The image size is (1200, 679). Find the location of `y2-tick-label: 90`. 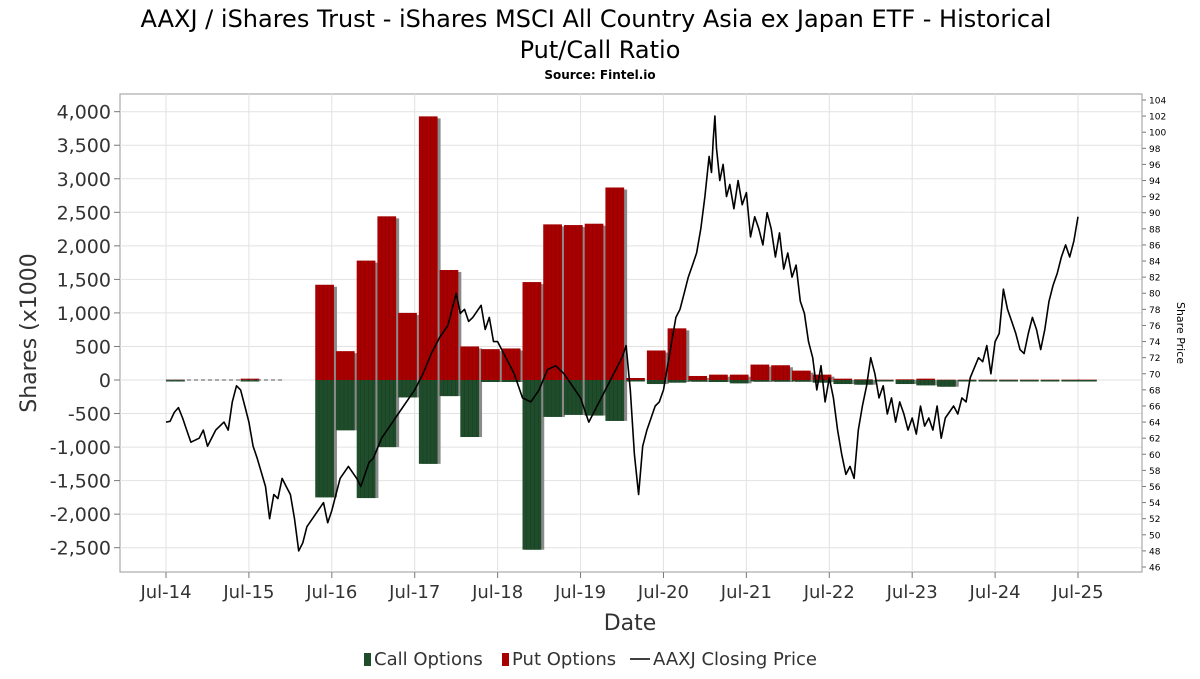

y2-tick-label: 90 is located at coordinates (1155, 214).